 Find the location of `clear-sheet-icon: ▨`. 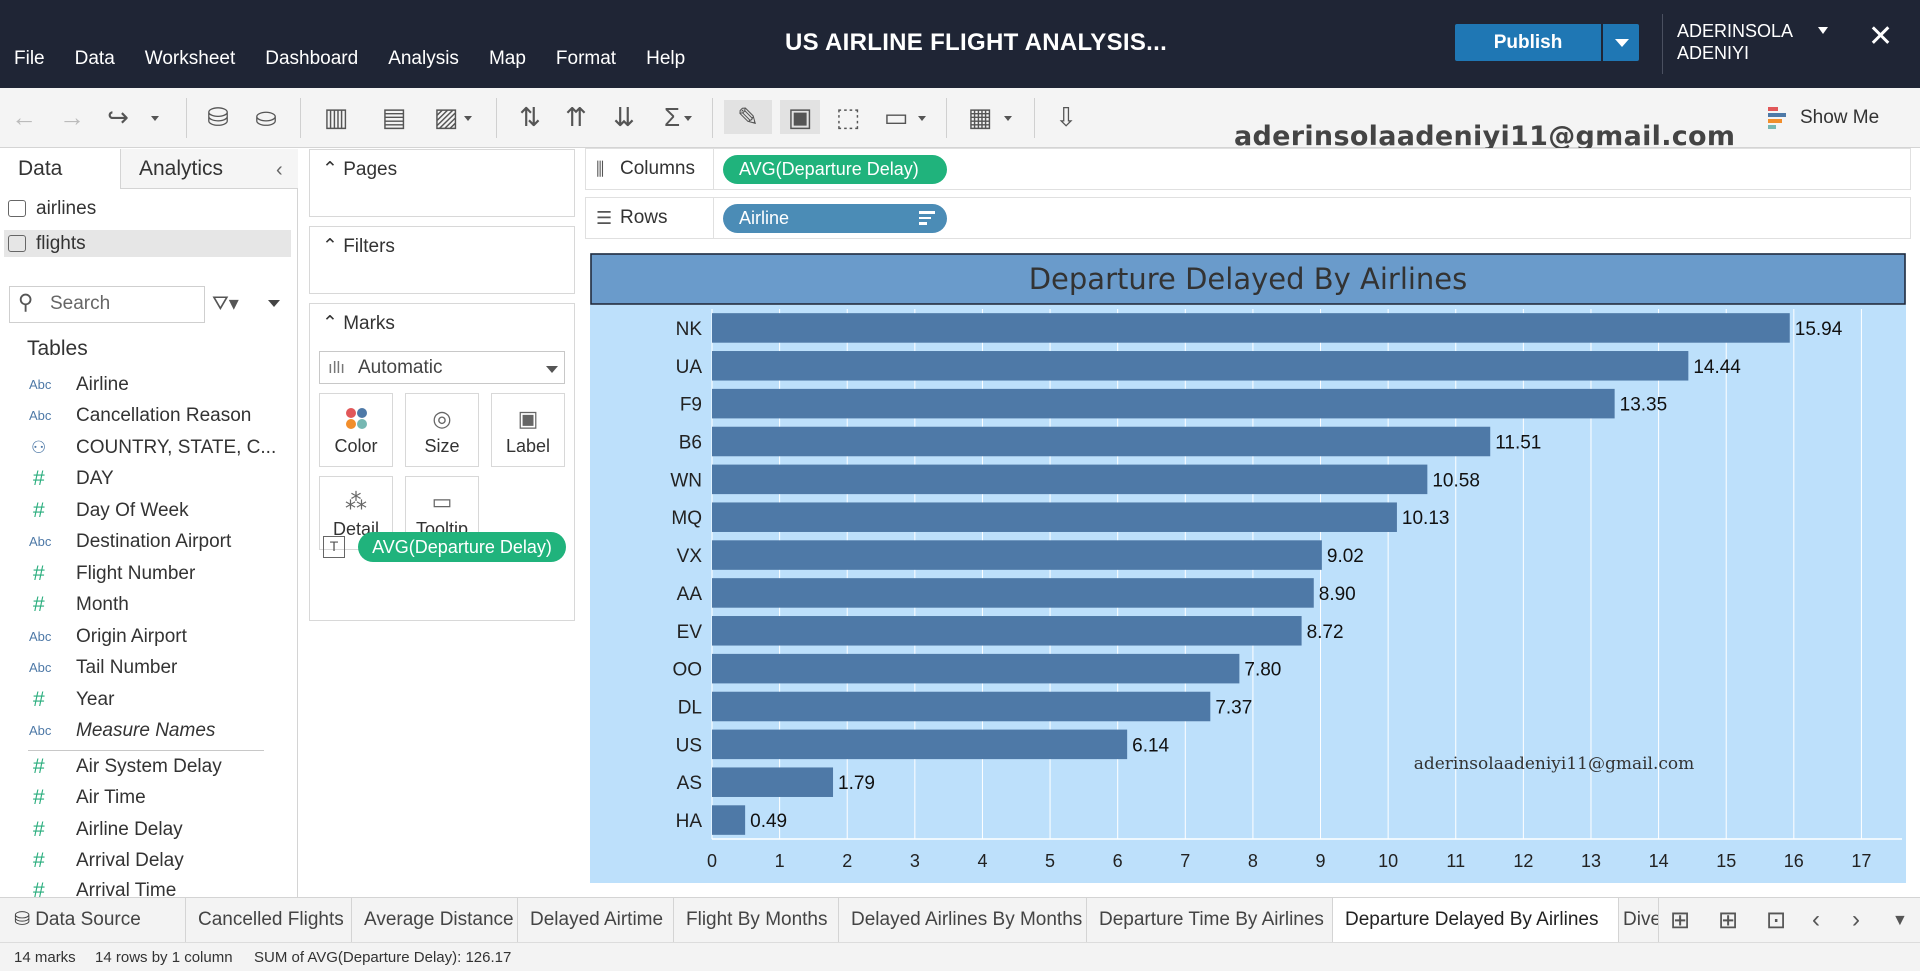

clear-sheet-icon: ▨ is located at coordinates (446, 117).